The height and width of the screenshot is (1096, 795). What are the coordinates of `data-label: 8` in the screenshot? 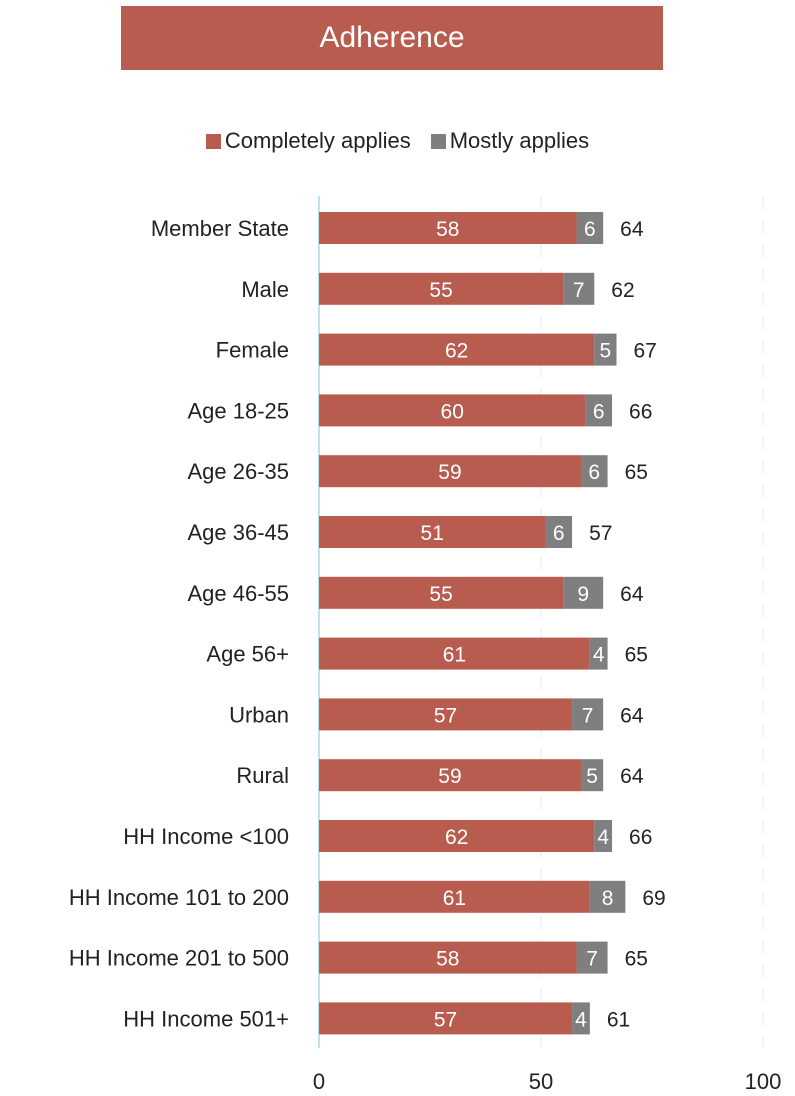 It's located at (608, 898).